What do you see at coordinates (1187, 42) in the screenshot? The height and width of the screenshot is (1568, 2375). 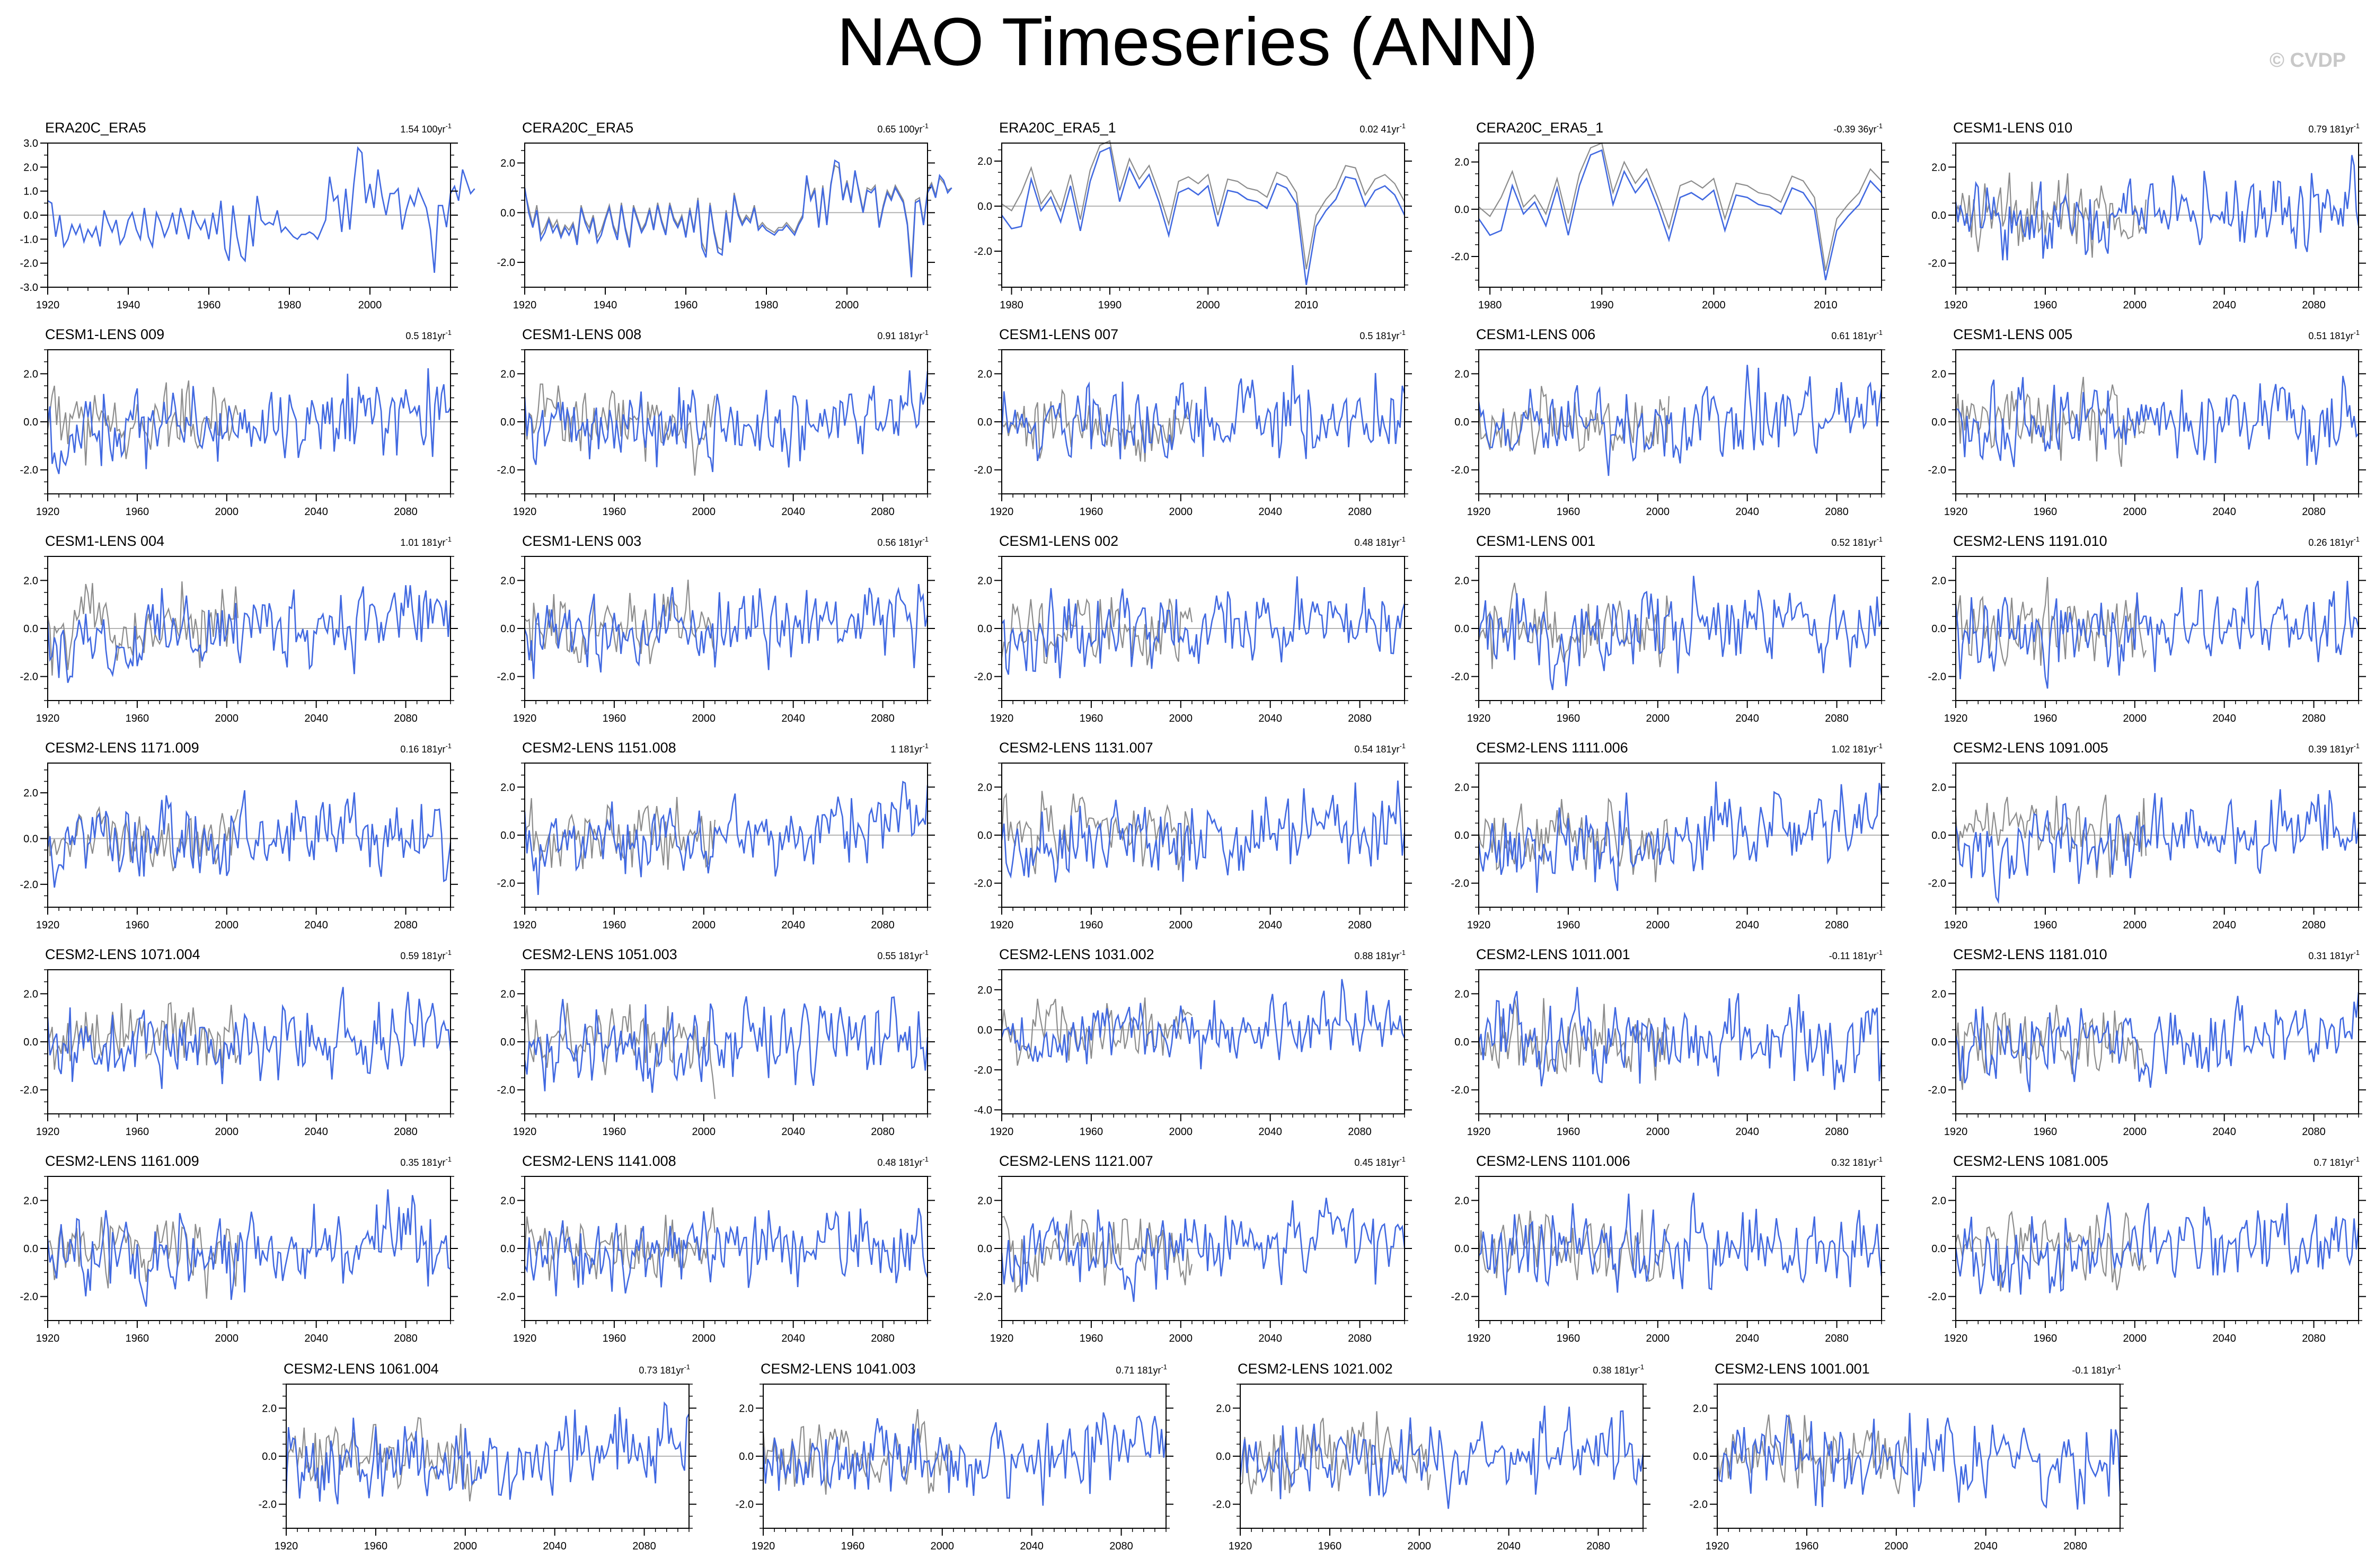 I see `figure-title: NAO Timeseries (ANN)` at bounding box center [1187, 42].